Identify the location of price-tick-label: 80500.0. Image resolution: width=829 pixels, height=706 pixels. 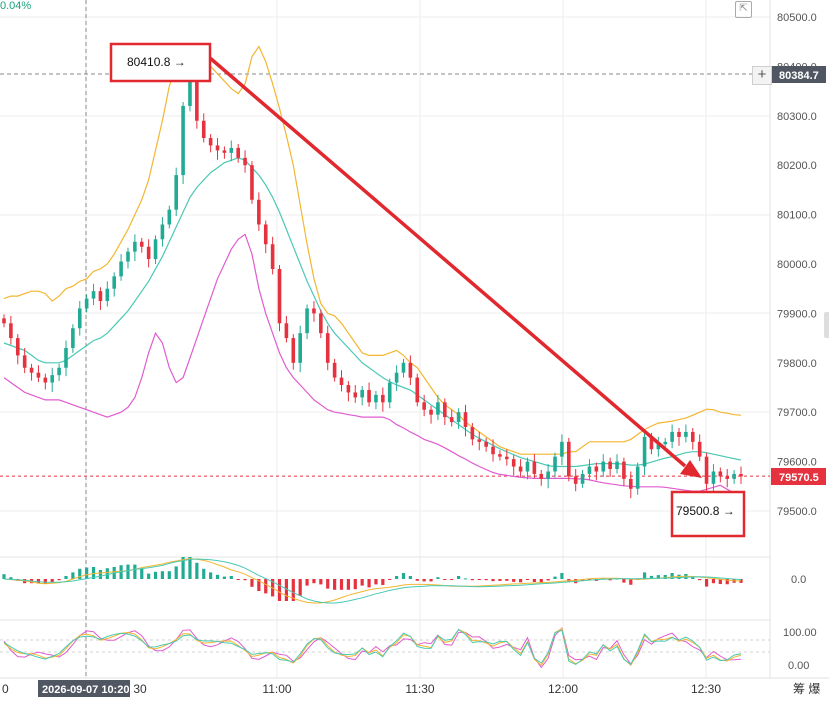
(797, 18).